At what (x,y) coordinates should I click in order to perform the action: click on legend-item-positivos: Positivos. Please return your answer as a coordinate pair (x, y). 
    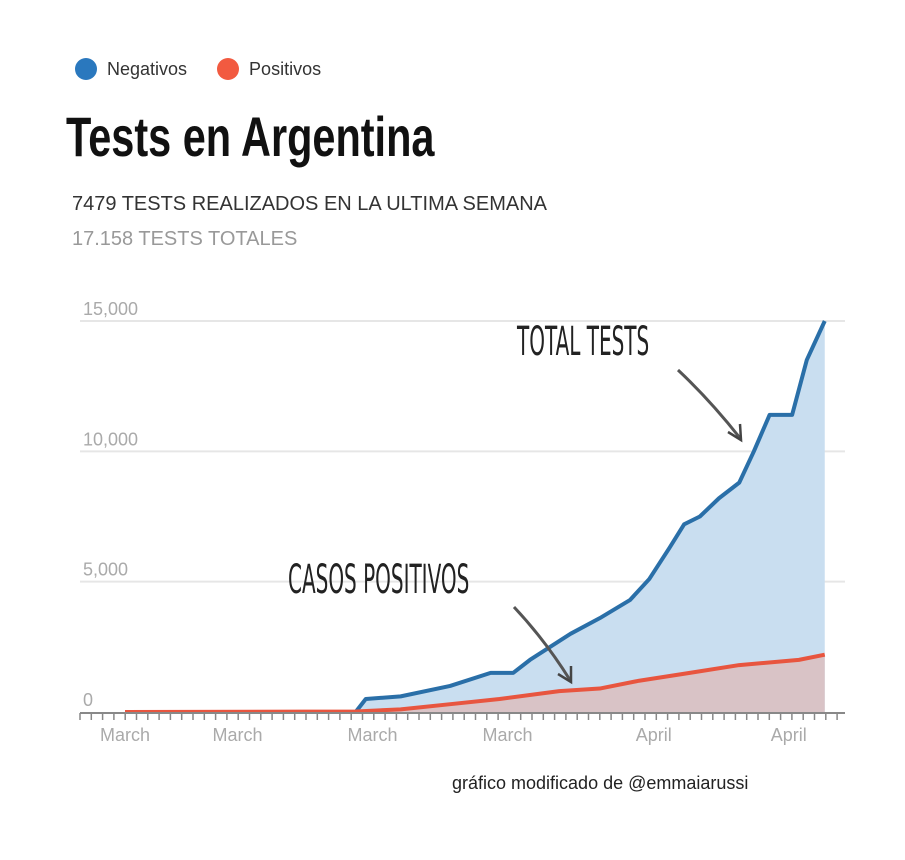
    Looking at the image, I should click on (269, 69).